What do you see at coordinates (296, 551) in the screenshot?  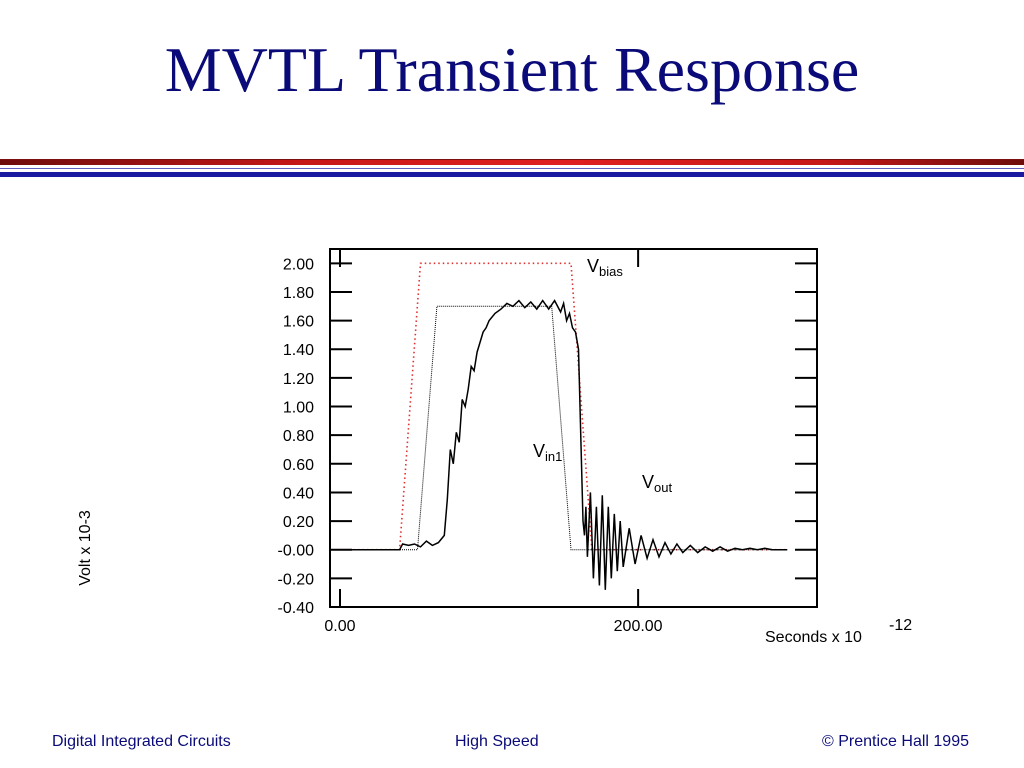 I see `y-tick-label: -0.00` at bounding box center [296, 551].